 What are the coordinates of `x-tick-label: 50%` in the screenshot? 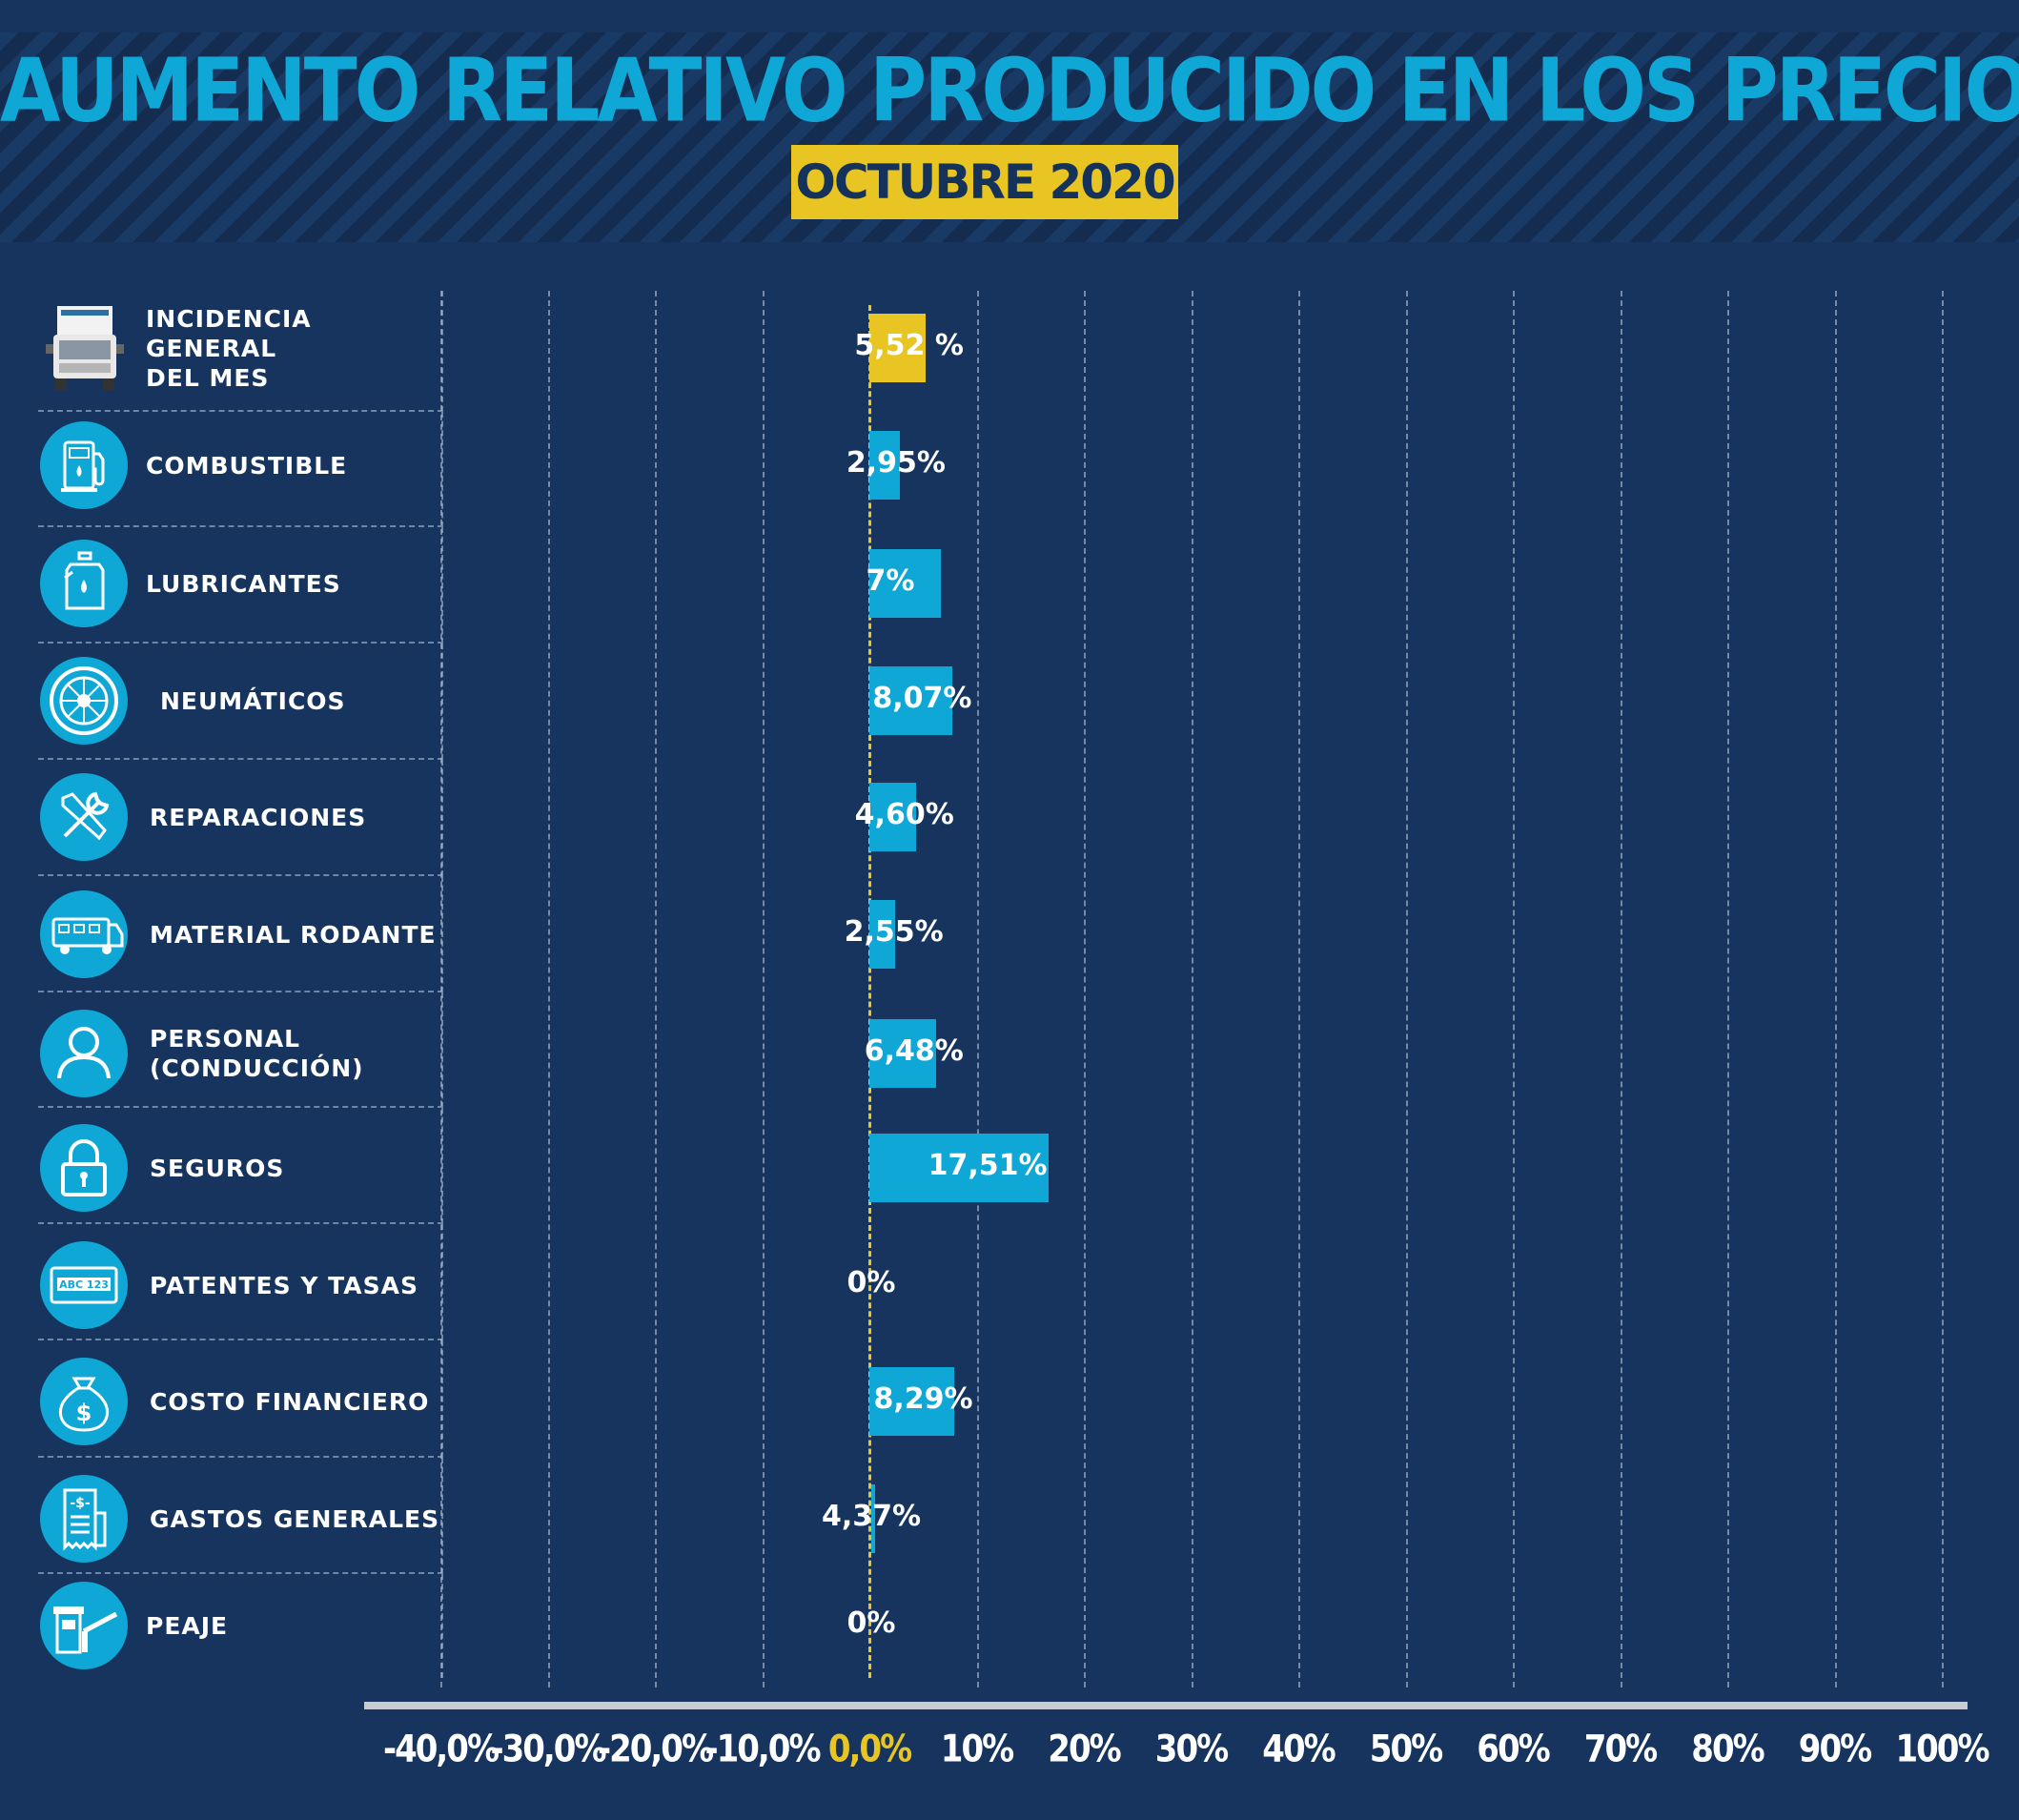 It's located at (1406, 1749).